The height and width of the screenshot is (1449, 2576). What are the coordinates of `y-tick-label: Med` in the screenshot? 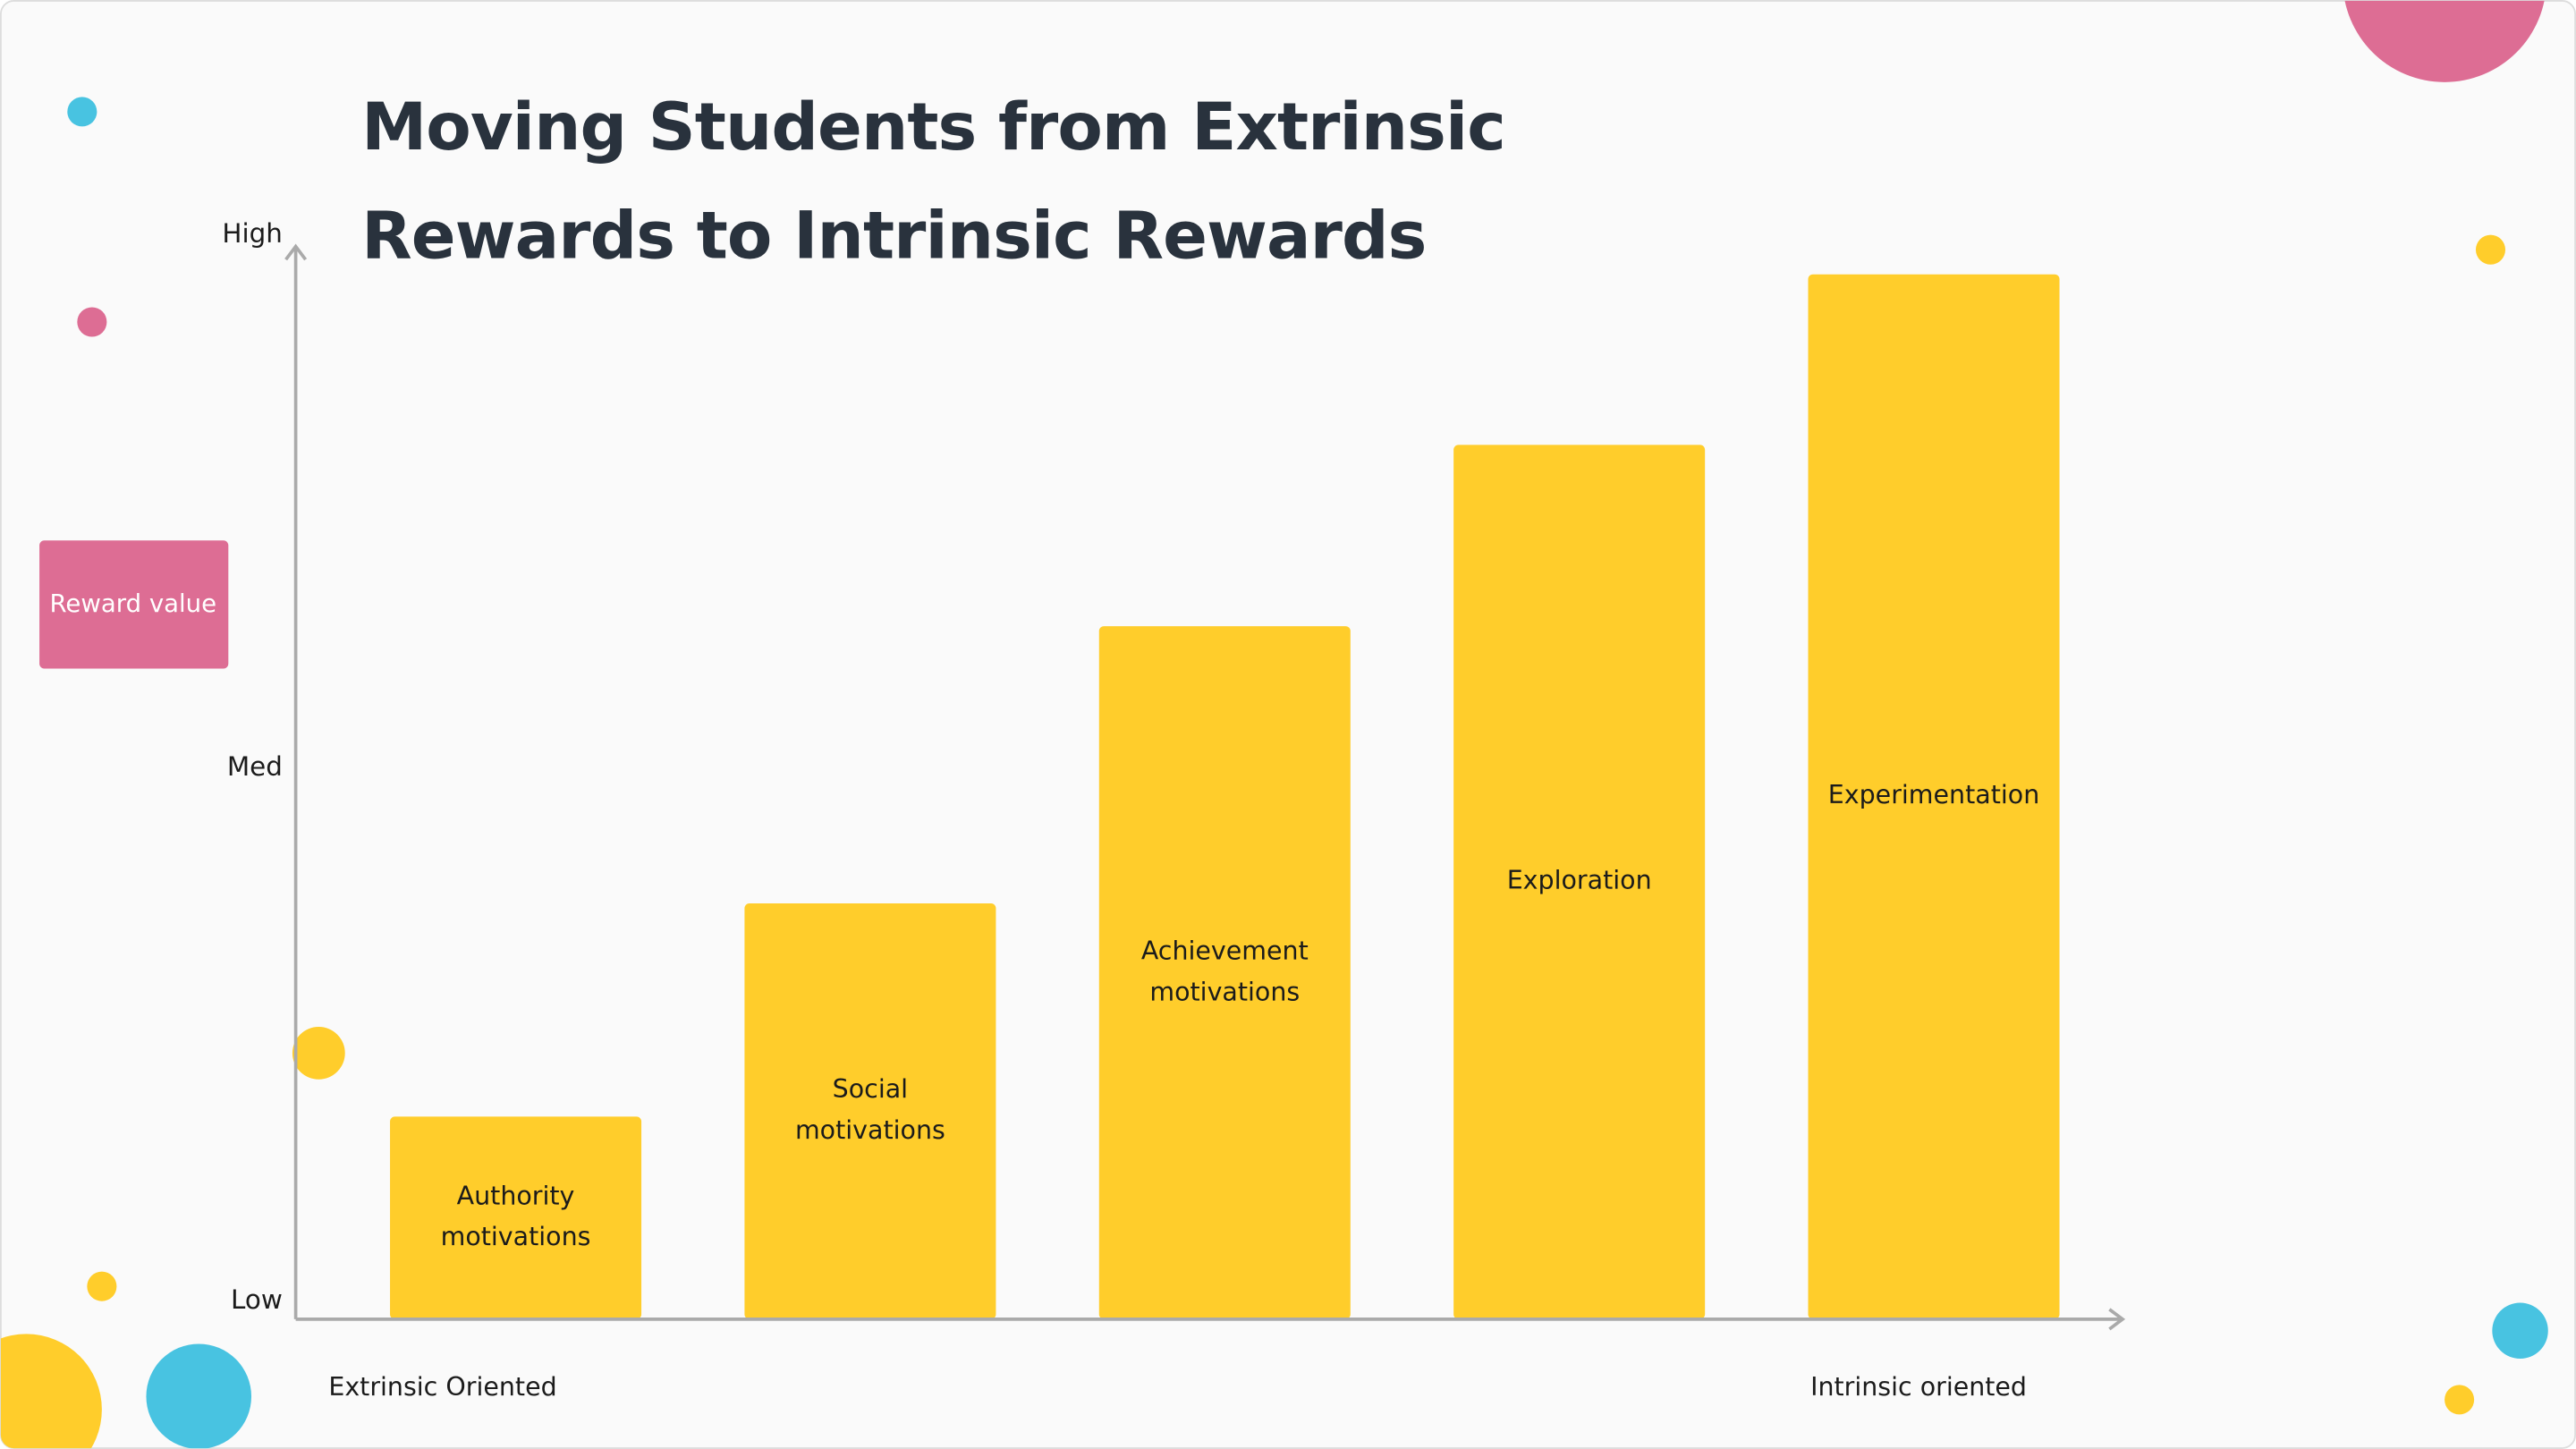 It's located at (255, 766).